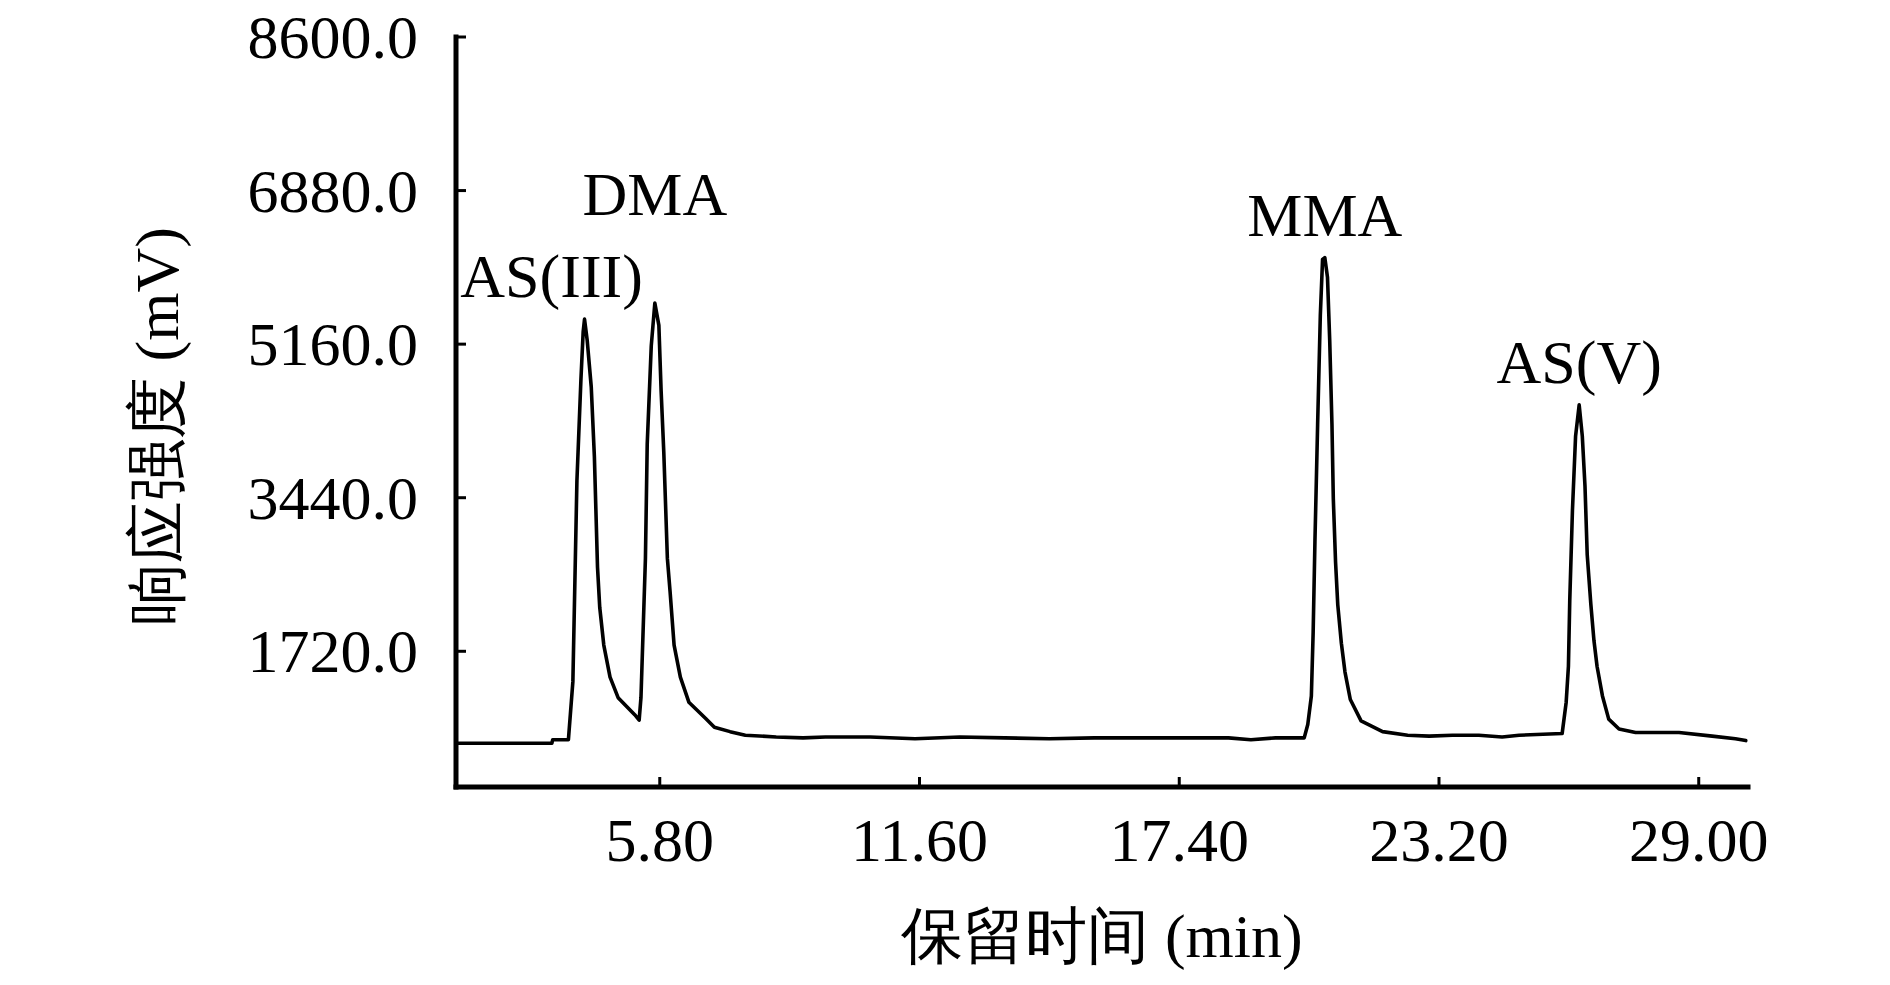  What do you see at coordinates (551, 277) in the screenshot?
I see `annotation: AS(III)` at bounding box center [551, 277].